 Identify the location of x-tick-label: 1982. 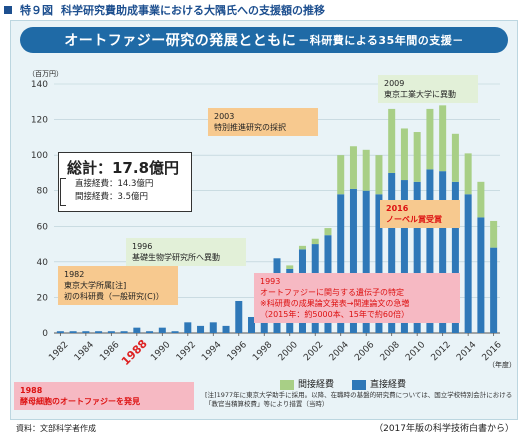
(58, 351).